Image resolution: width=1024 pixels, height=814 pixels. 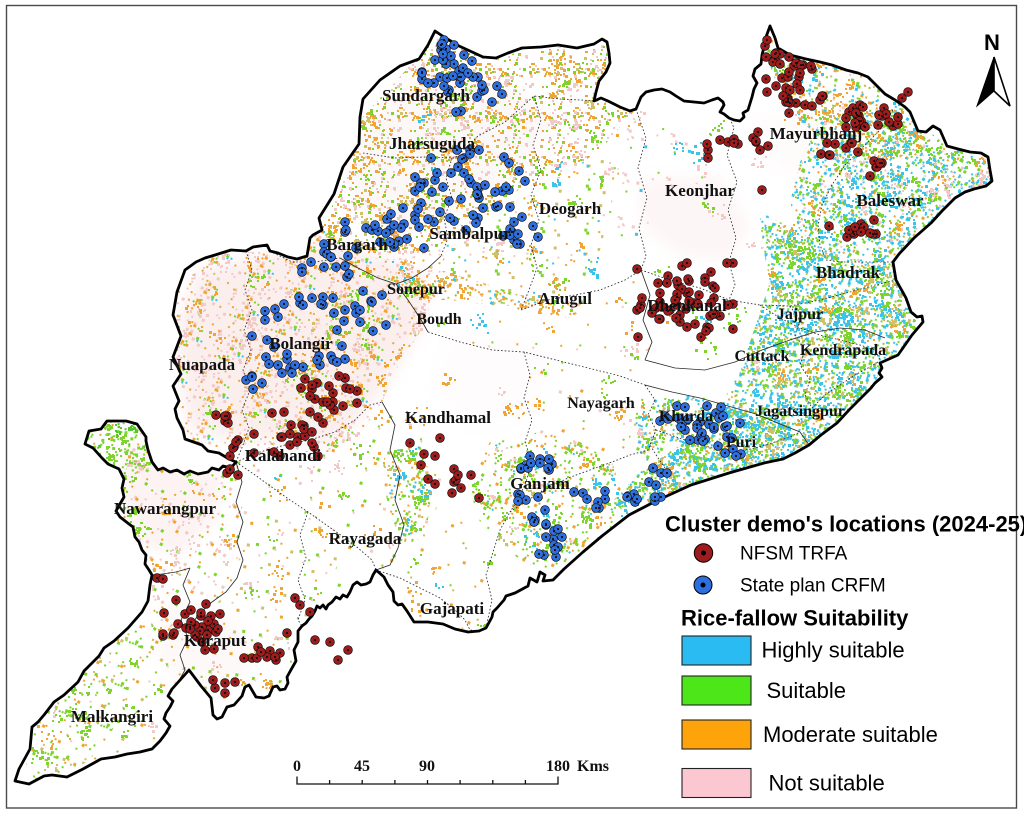 What do you see at coordinates (297, 766) in the screenshot?
I see `svg-text: 0` at bounding box center [297, 766].